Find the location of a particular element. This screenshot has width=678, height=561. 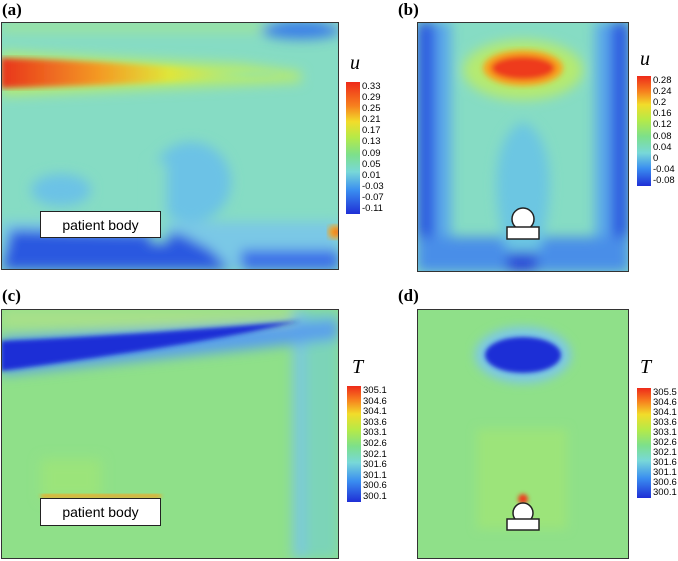

colorbar-b is located at coordinates (644, 131).